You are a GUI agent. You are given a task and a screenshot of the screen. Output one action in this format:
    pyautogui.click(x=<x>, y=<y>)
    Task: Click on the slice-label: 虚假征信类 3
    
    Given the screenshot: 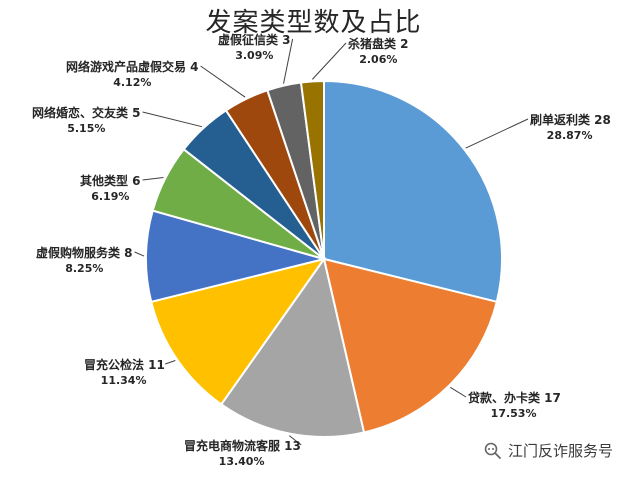 What is the action you would take?
    pyautogui.click(x=254, y=39)
    